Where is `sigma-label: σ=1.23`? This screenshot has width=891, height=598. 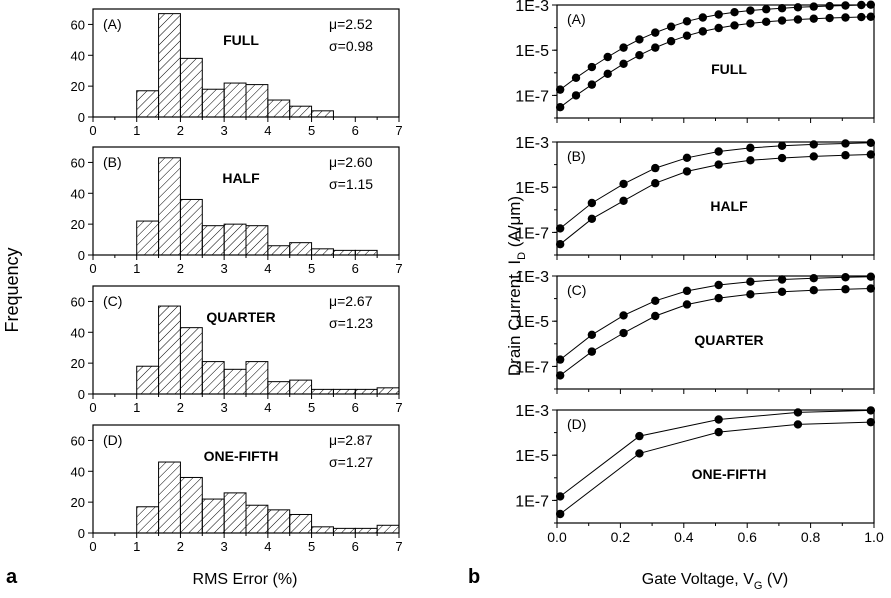 sigma-label: σ=1.23 is located at coordinates (351, 323).